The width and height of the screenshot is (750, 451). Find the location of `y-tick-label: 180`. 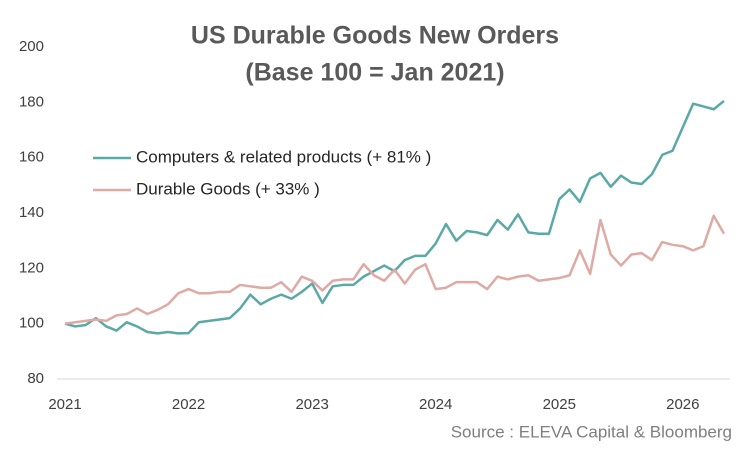

y-tick-label: 180 is located at coordinates (31, 101).